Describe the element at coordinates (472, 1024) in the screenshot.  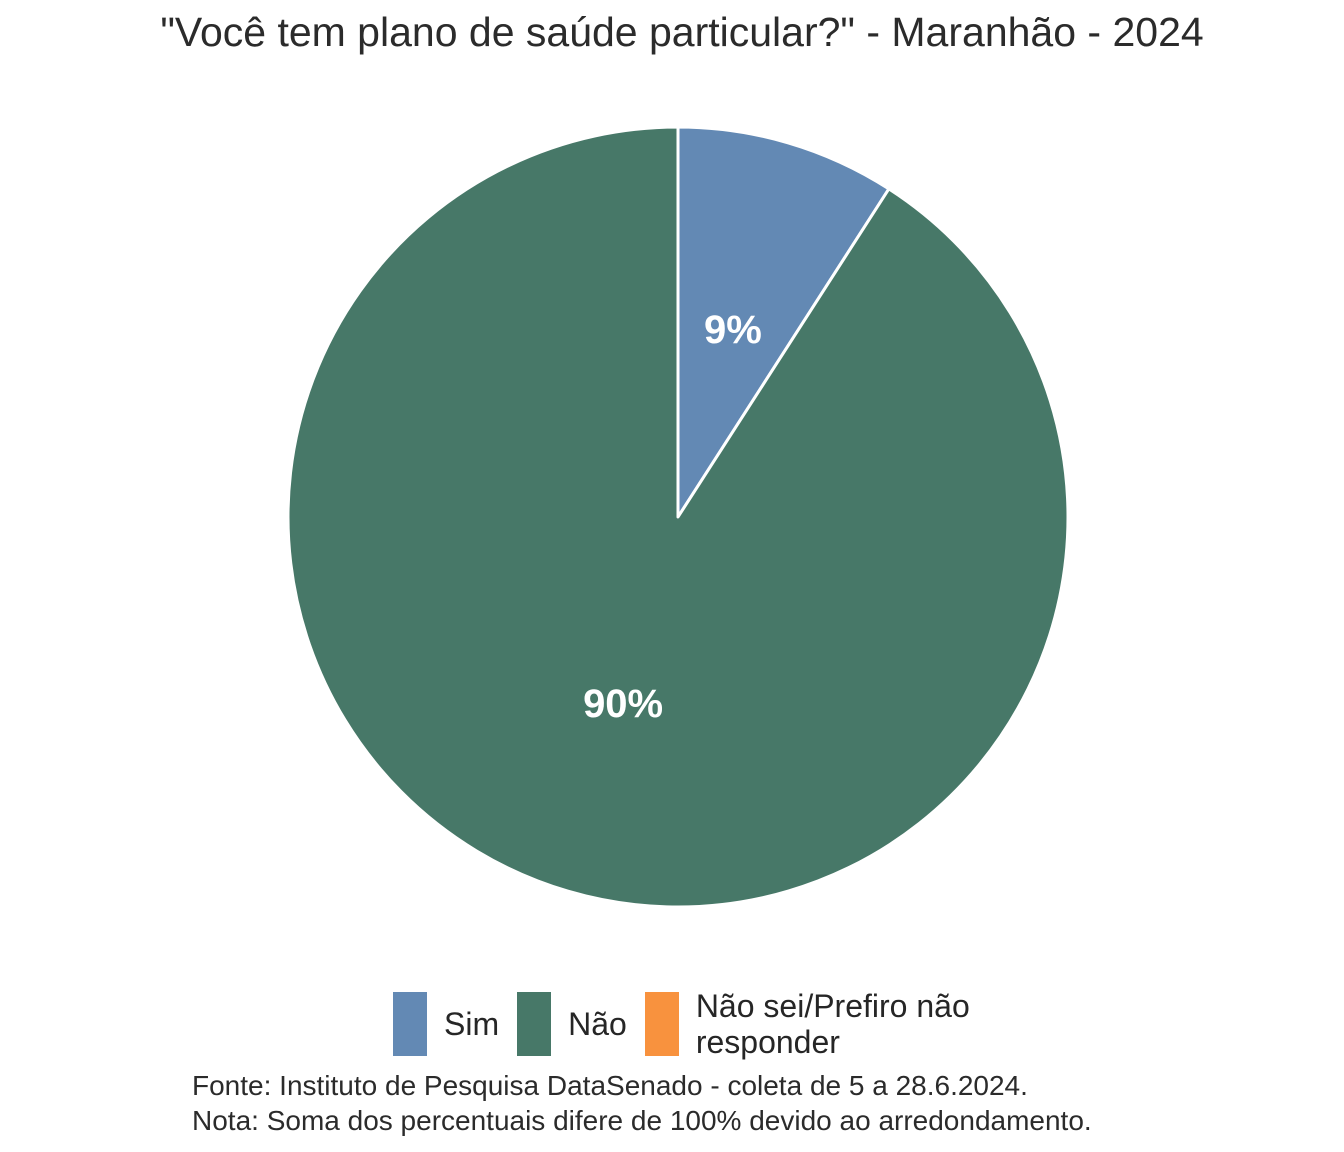
I see `legend-label-sim: Sim` at that location.